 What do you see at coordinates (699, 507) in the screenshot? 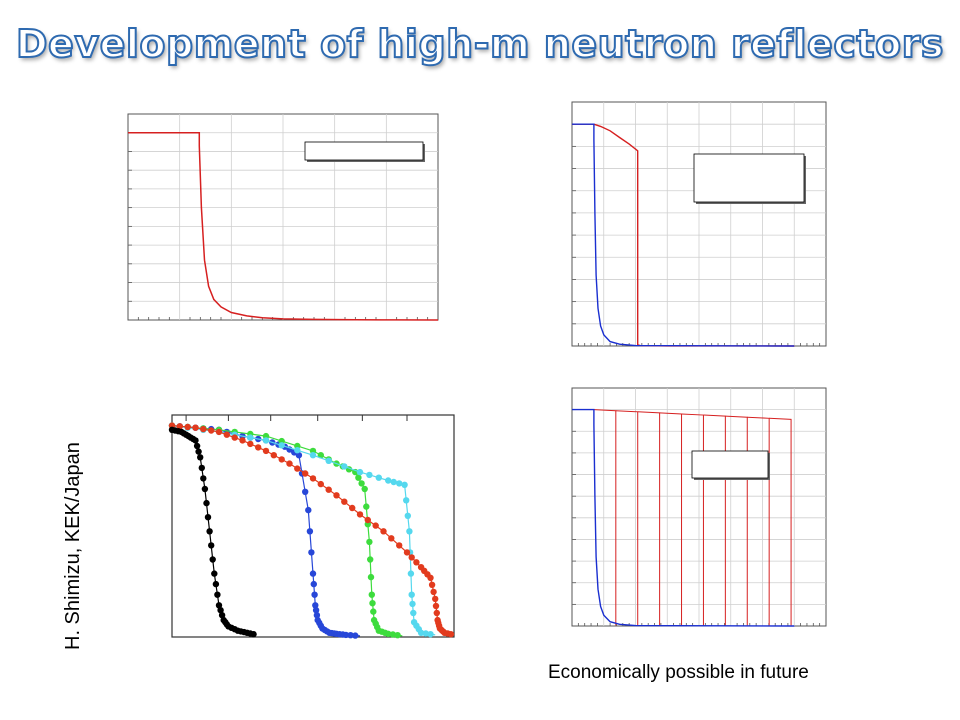
I see `m1-to-m10-reflection-chart` at bounding box center [699, 507].